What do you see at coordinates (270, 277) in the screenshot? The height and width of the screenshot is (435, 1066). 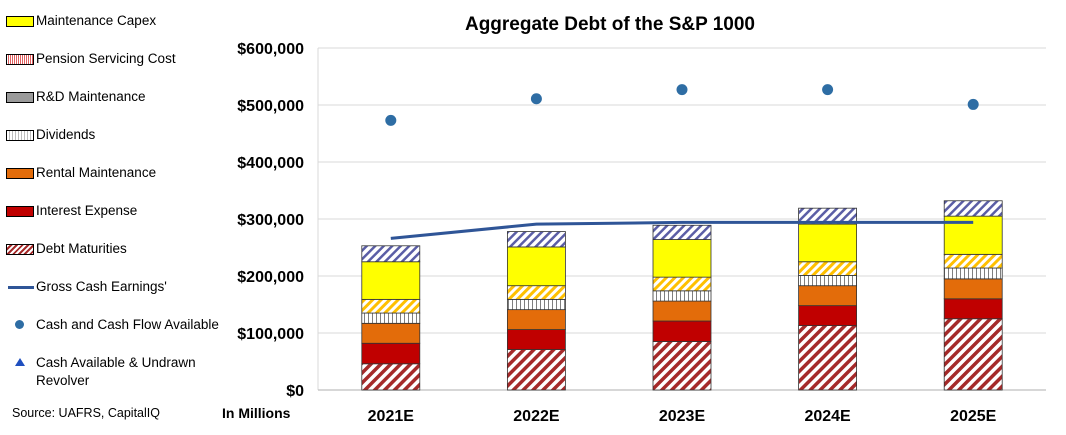 I see `y-tick-label: $200,000` at bounding box center [270, 277].